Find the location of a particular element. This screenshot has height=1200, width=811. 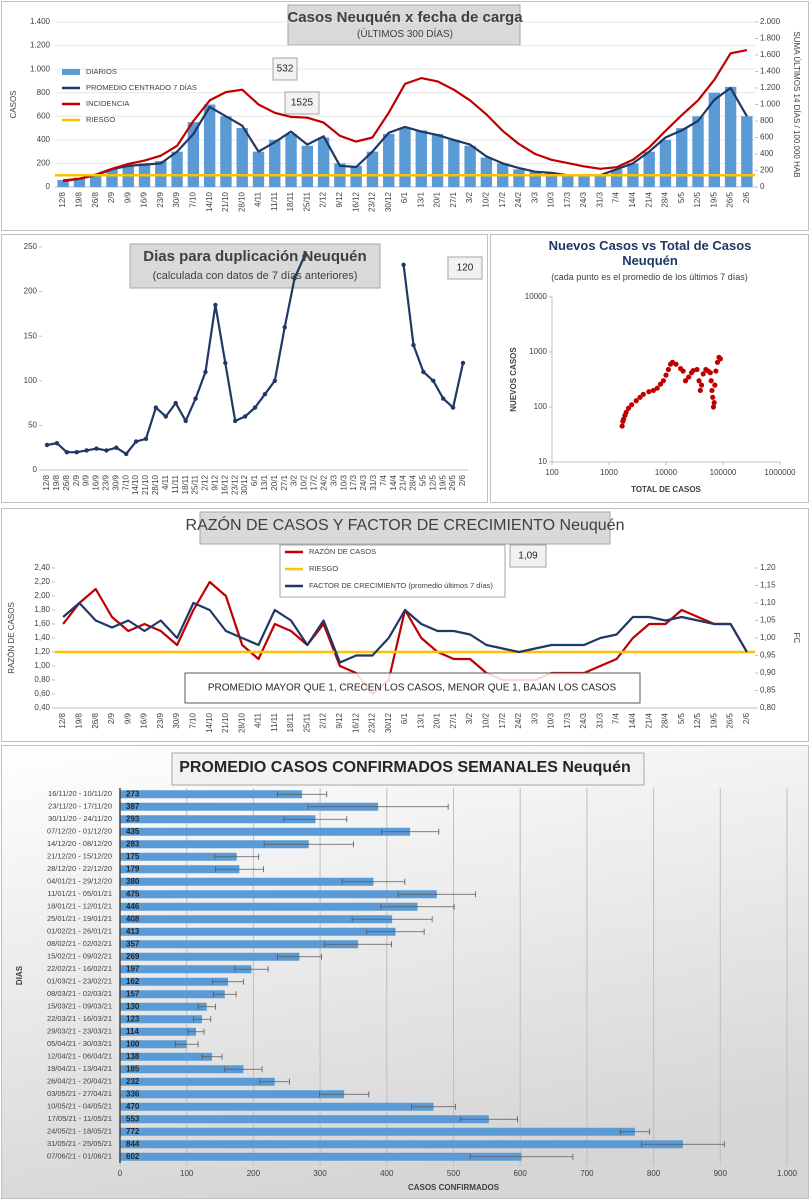

y2-tick-label: 0,80 is located at coordinates (768, 707).